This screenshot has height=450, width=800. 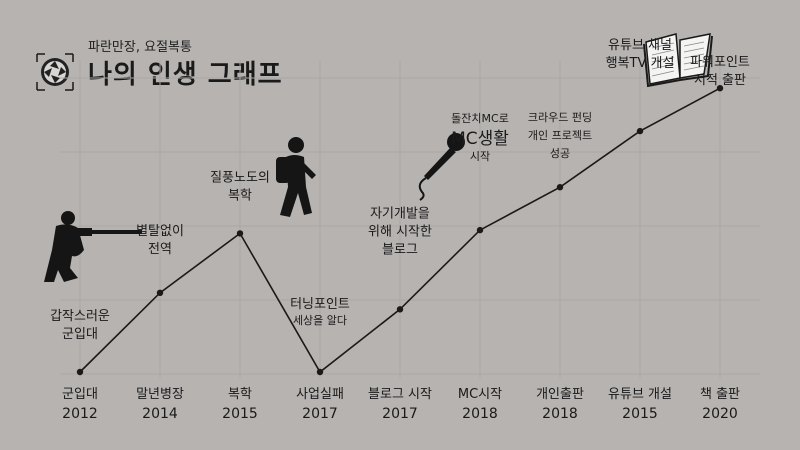 What do you see at coordinates (400, 213) in the screenshot?
I see `annotation-label: 자기개발을` at bounding box center [400, 213].